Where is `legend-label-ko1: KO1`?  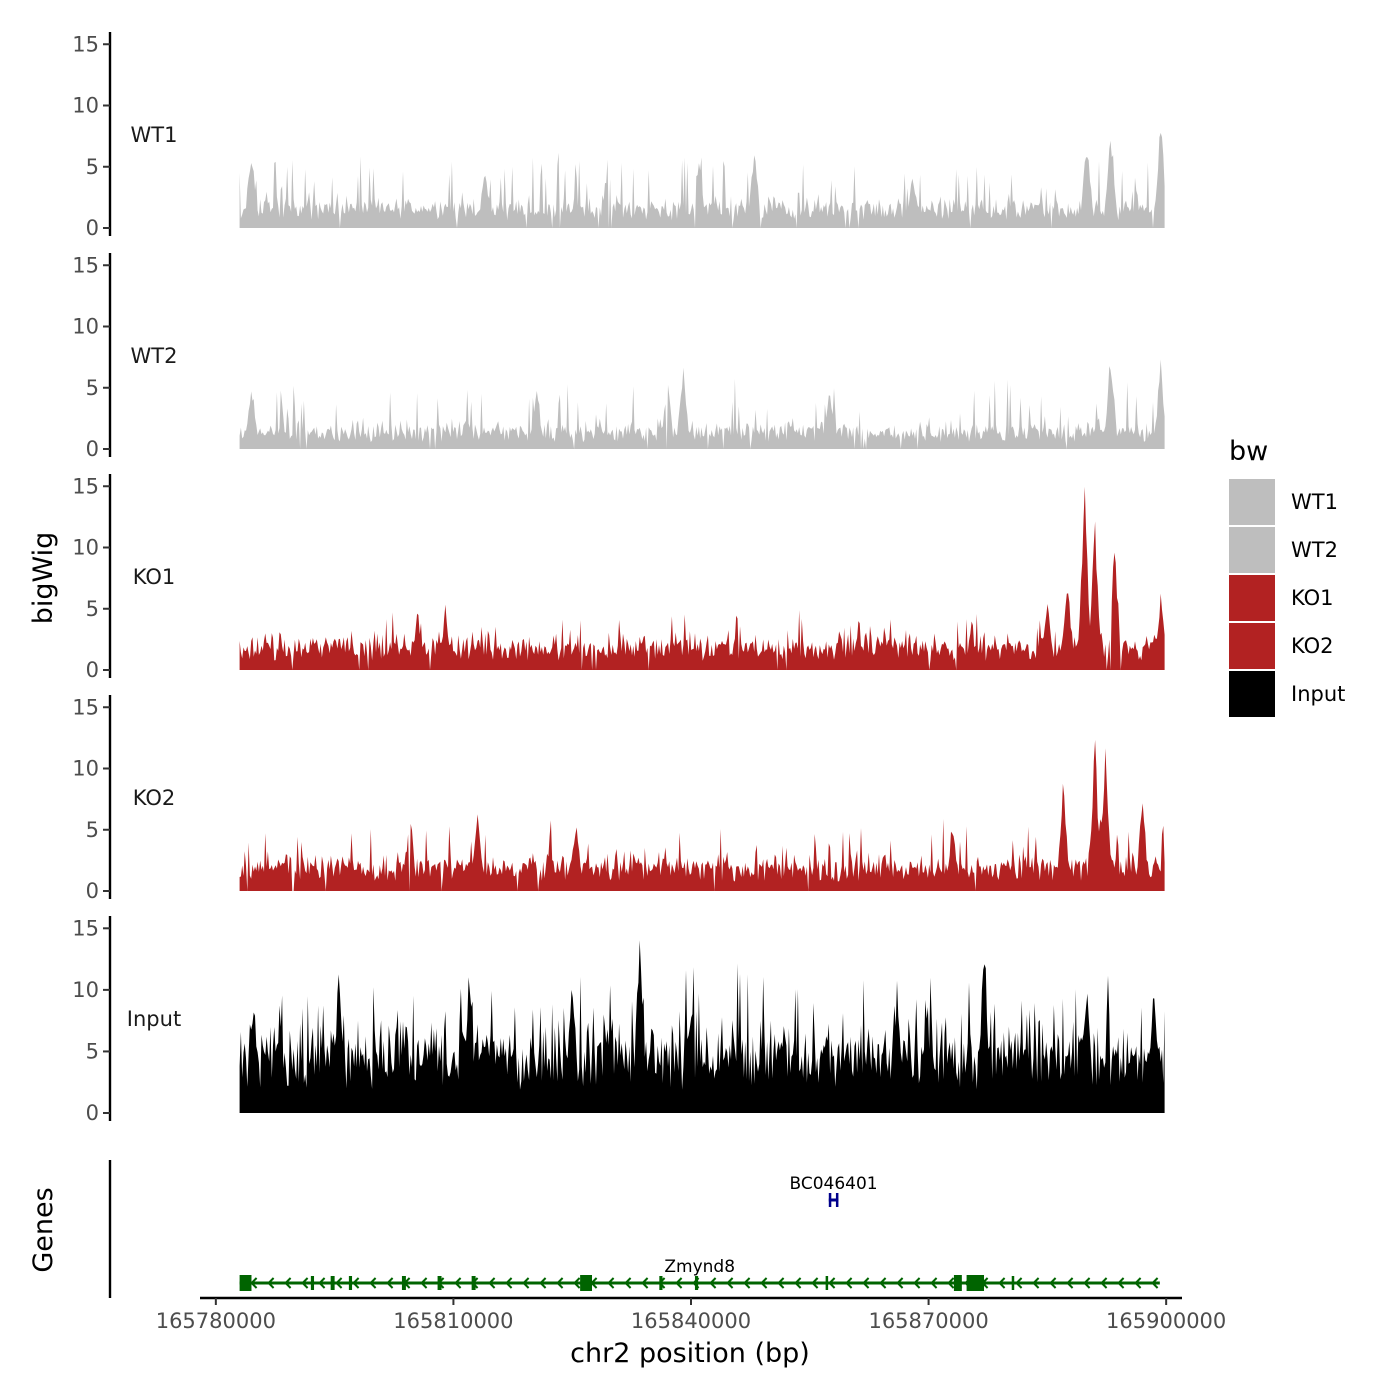
legend-label-ko1: KO1 is located at coordinates (1312, 598).